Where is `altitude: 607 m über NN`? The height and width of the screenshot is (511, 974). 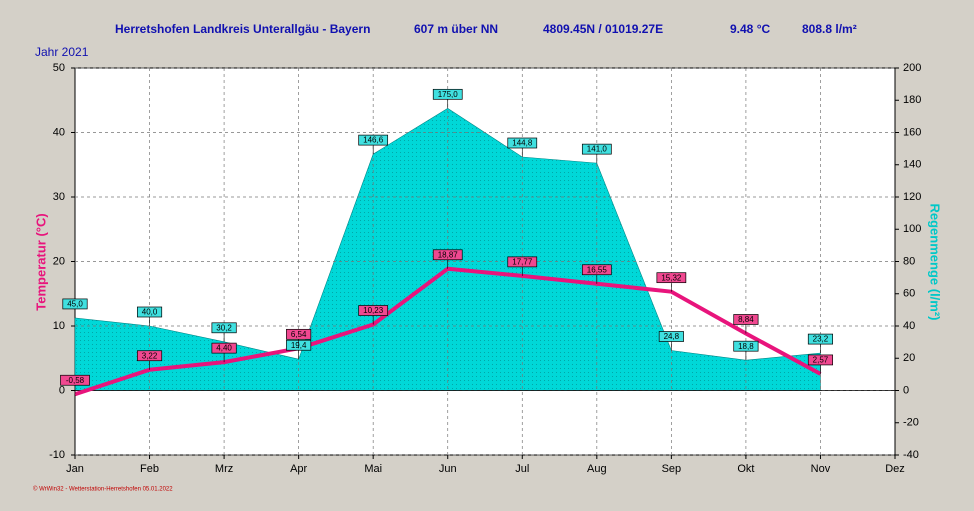 altitude: 607 m über NN is located at coordinates (456, 29).